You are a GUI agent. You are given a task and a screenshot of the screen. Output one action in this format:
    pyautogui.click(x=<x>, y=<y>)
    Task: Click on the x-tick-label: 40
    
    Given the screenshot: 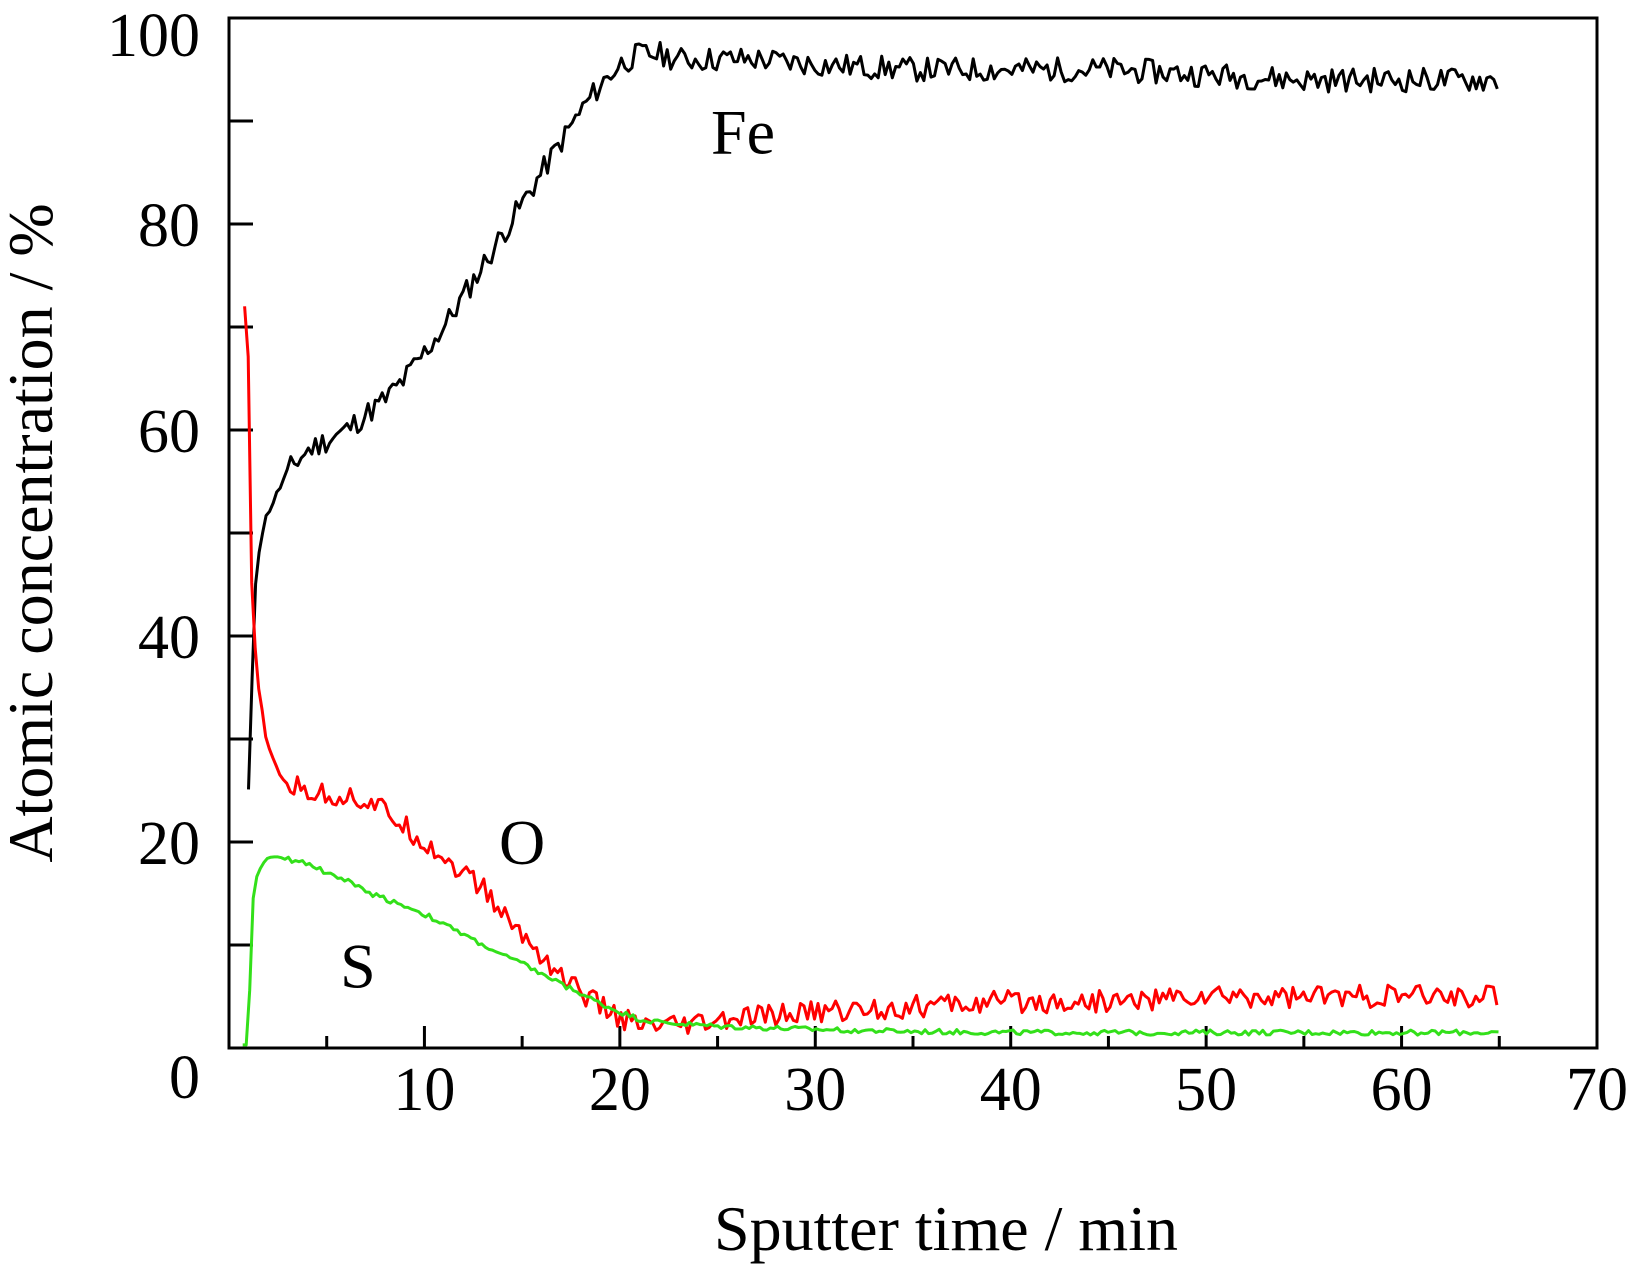 What is the action you would take?
    pyautogui.click(x=1011, y=1090)
    